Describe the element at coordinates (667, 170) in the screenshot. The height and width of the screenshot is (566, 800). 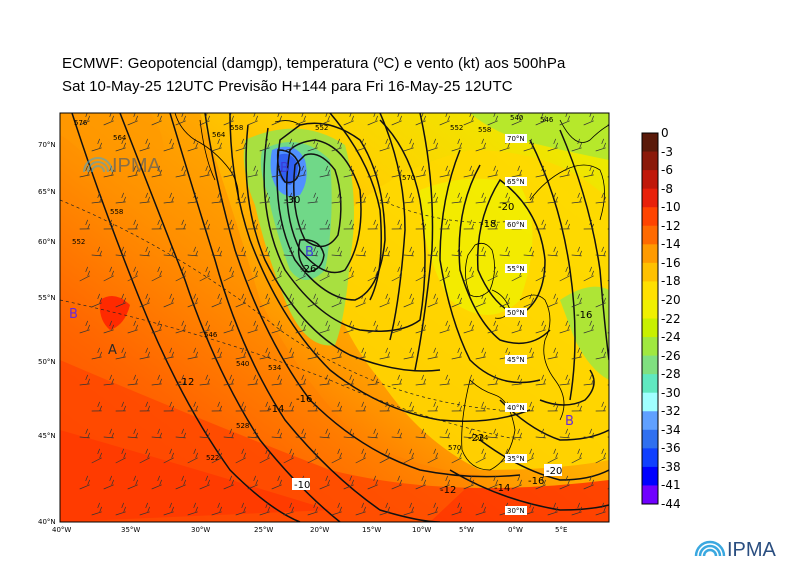
I see `colorbar-label: -6` at that location.